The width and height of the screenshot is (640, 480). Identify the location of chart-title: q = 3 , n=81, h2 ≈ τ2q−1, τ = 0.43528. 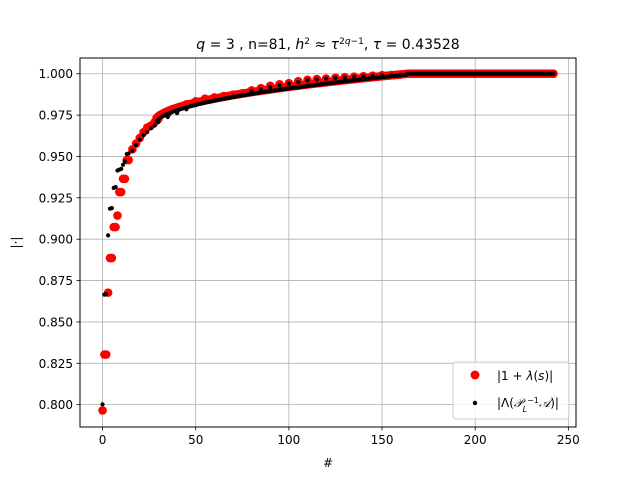
(327, 45).